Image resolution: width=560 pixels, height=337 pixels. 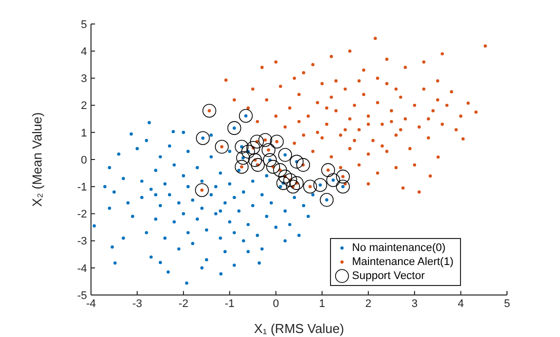 I want to click on legend-label: Maintenance Alert(1), so click(x=403, y=262).